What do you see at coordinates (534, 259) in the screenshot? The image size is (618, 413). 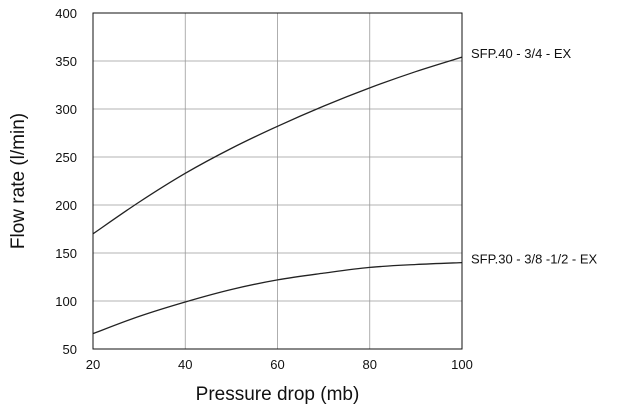 I see `series-label-2: SFP.30 - 3/8 -1/2 - EX` at bounding box center [534, 259].